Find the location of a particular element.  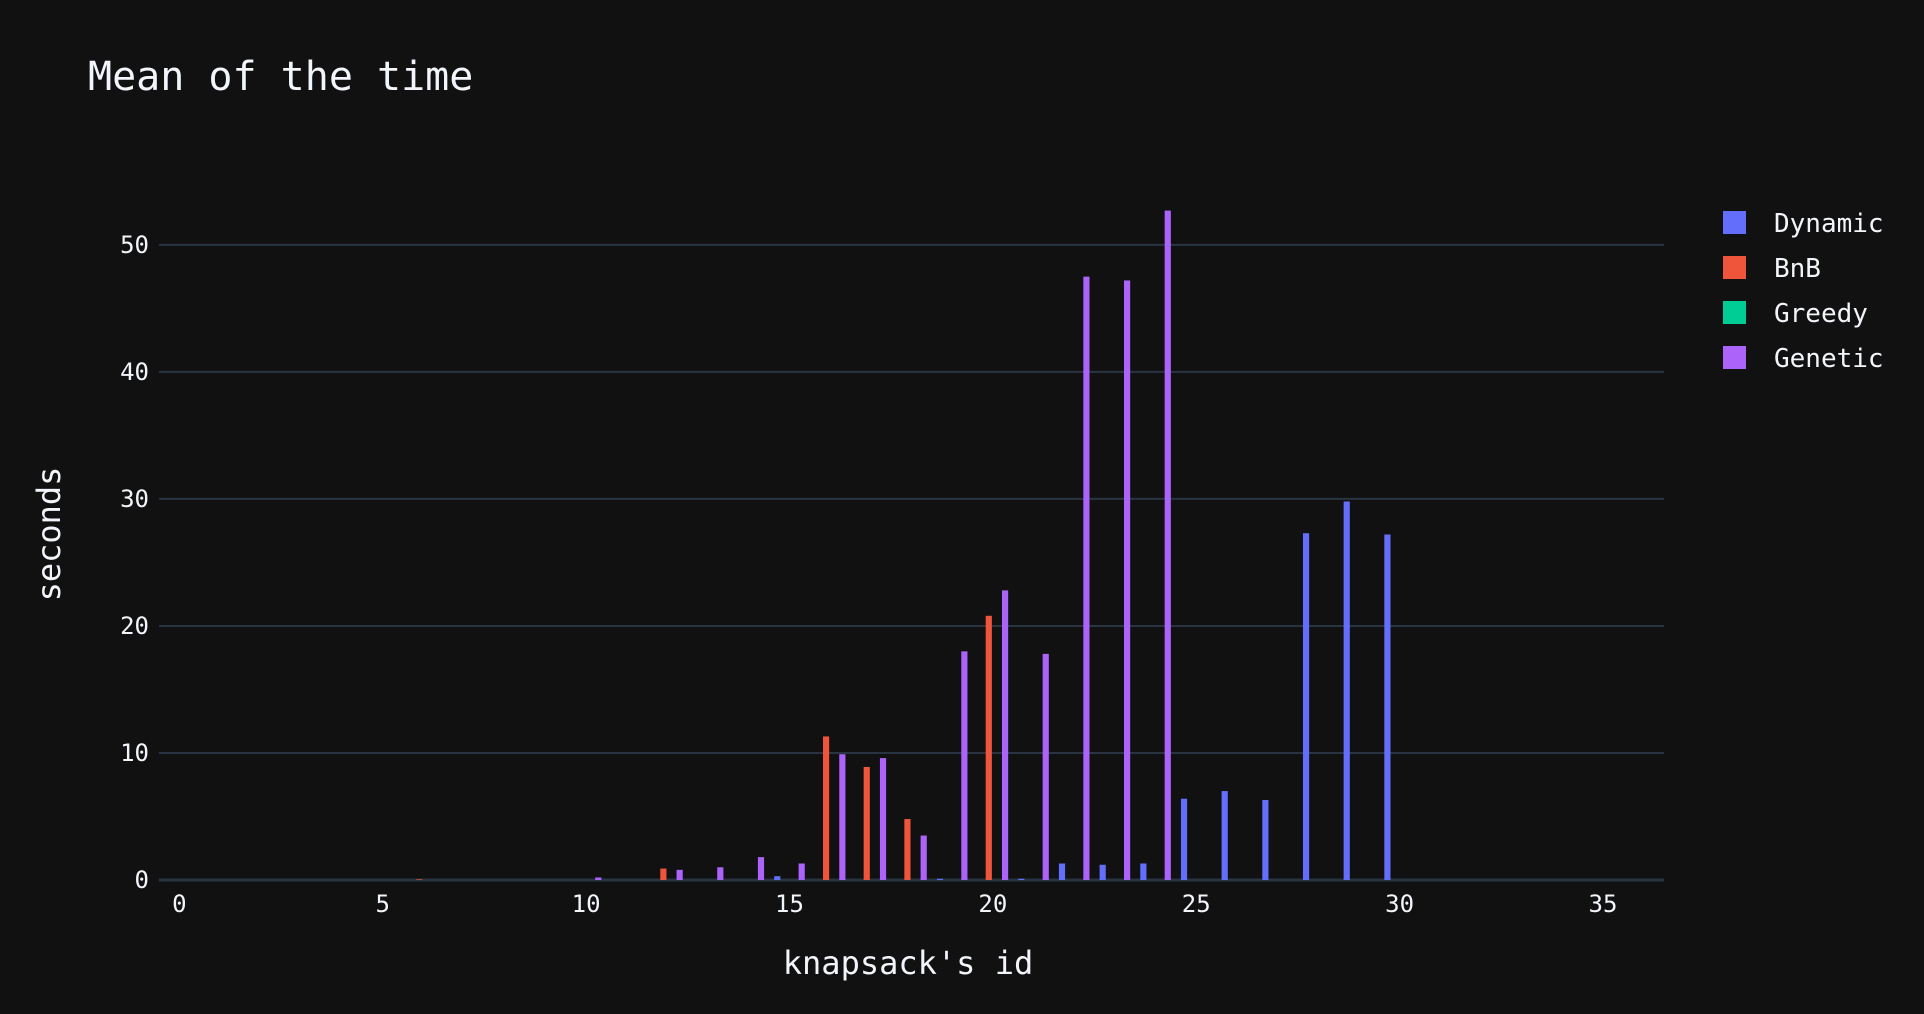

legend-label: BnB is located at coordinates (1797, 269).